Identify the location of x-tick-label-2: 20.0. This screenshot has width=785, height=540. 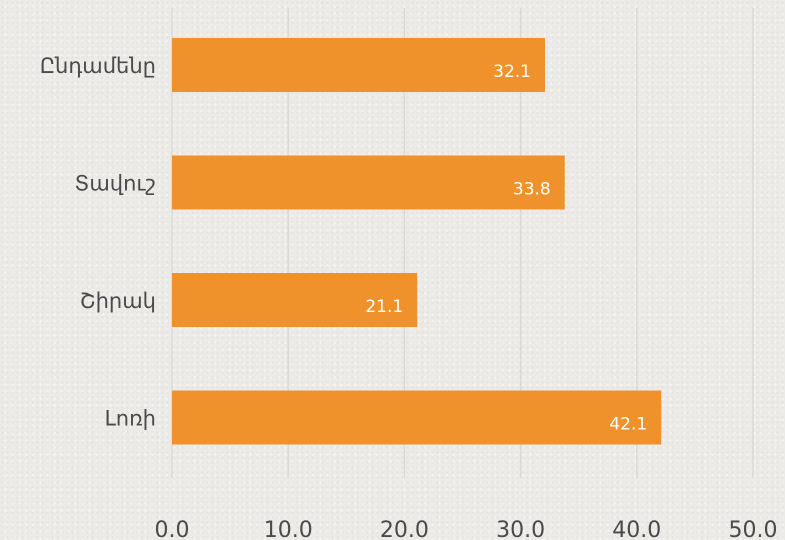
(404, 529).